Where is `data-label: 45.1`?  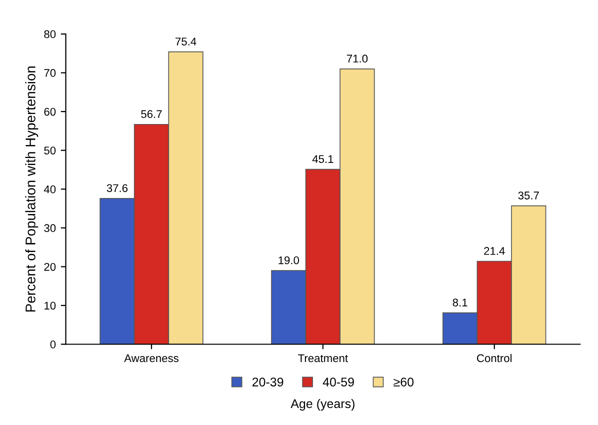
data-label: 45.1 is located at coordinates (323, 159).